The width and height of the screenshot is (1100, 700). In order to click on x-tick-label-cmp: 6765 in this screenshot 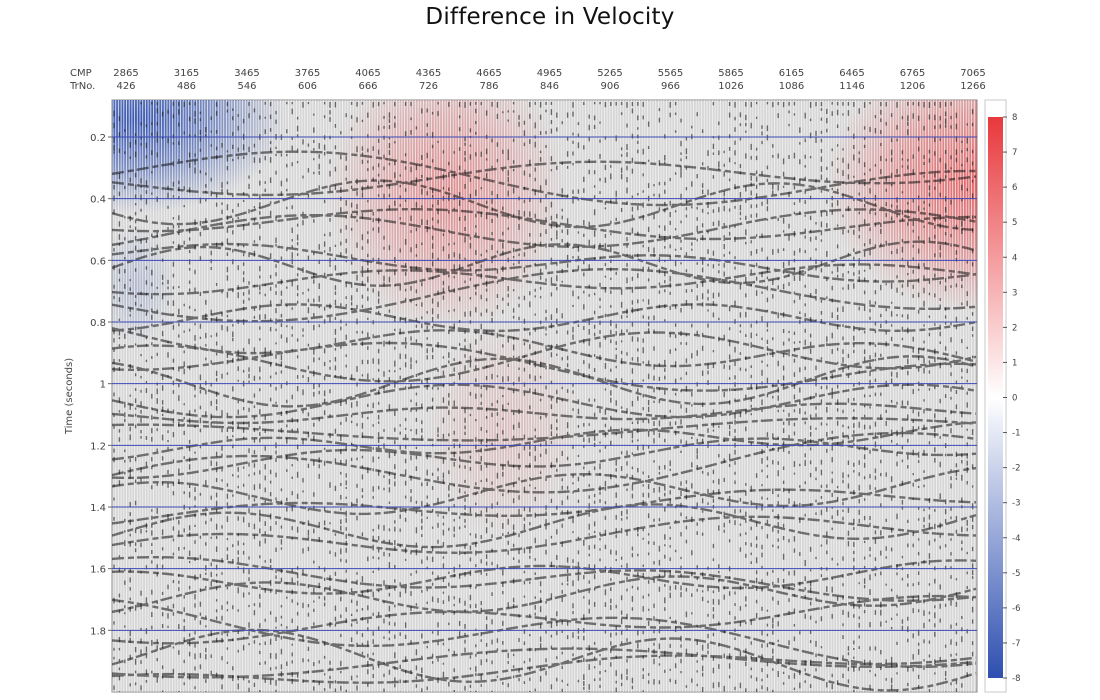, I will do `click(912, 73)`.